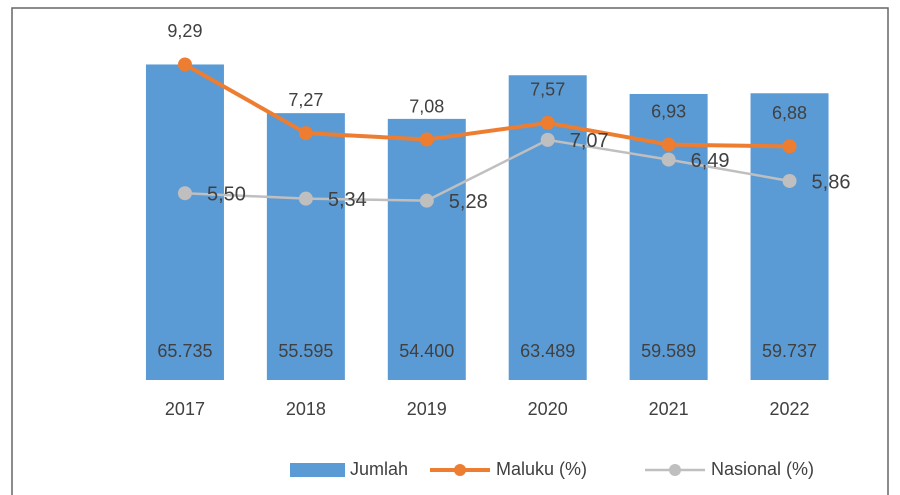 This screenshot has height=495, width=900. Describe the element at coordinates (427, 409) in the screenshot. I see `x-tick-label: 2019` at that location.